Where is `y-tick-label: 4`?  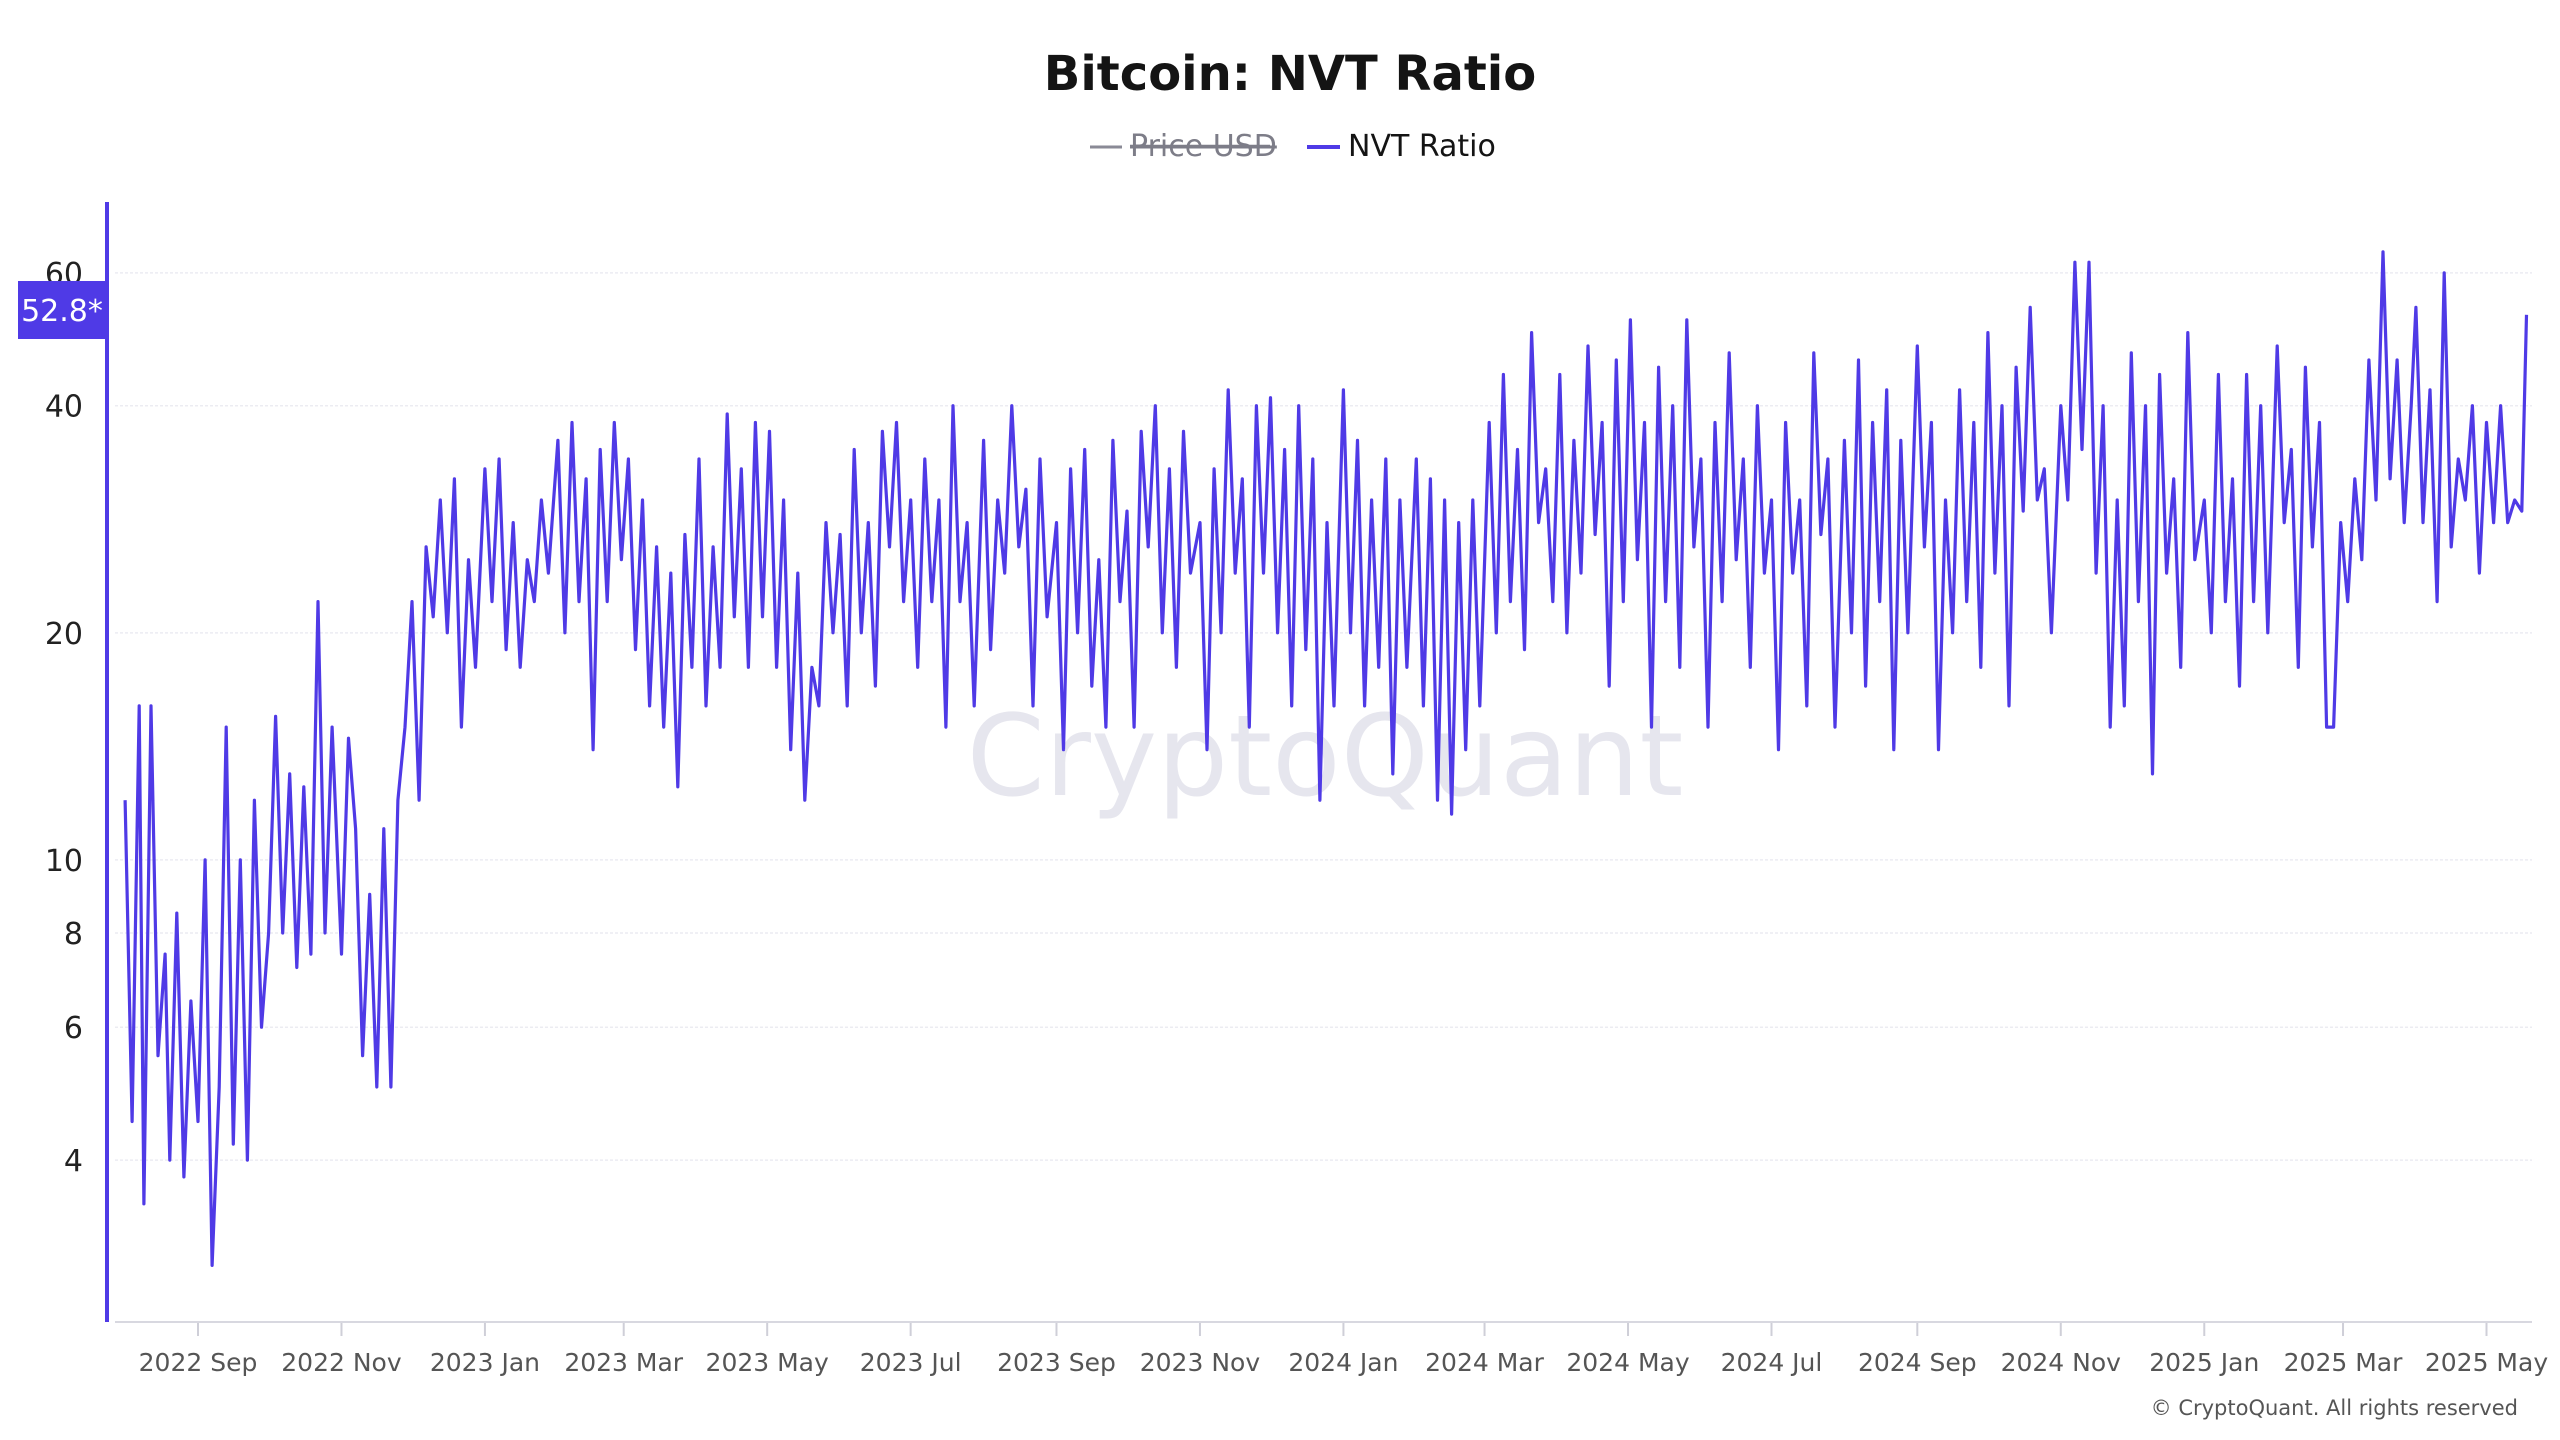 y-tick-label: 4 is located at coordinates (73, 1161).